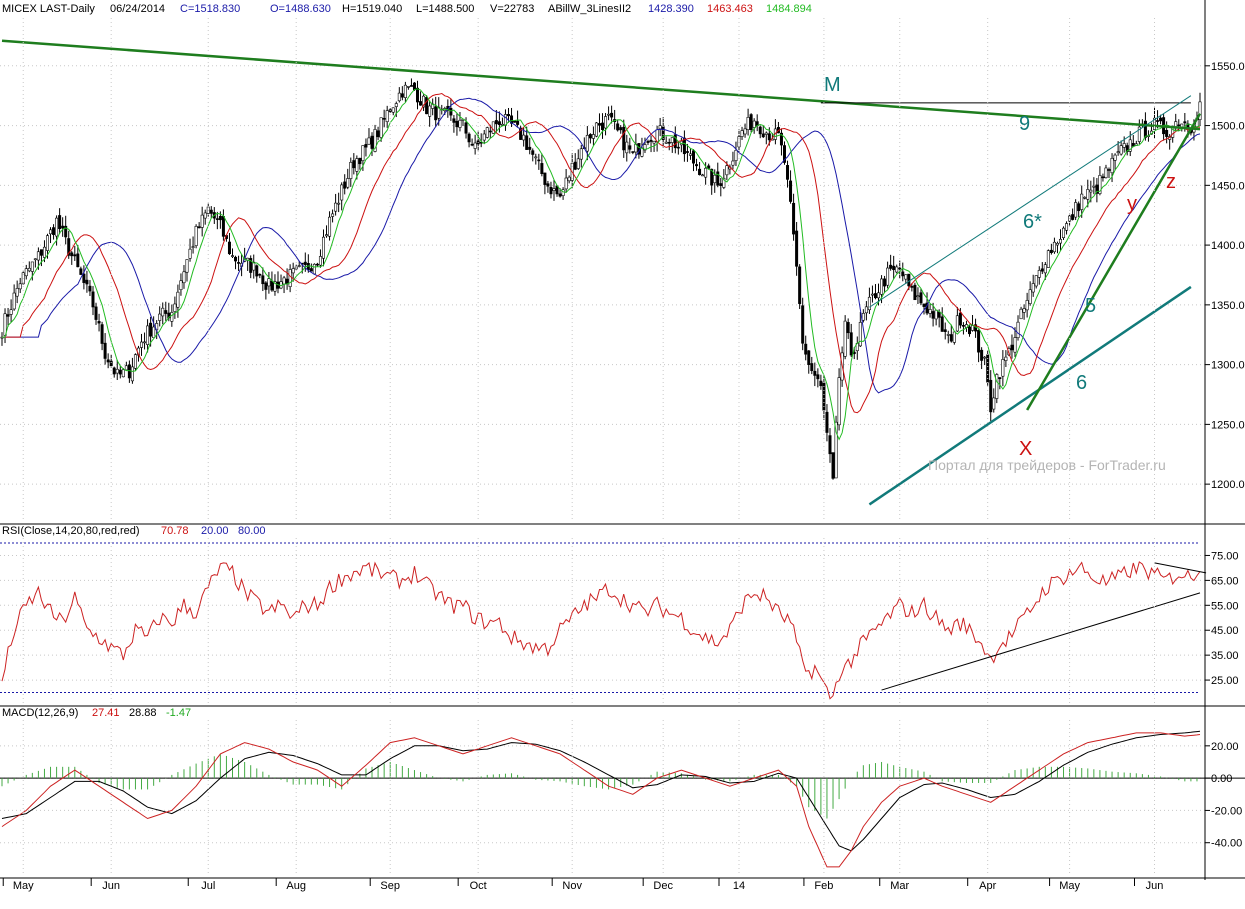  I want to click on macd-hist: -1.47, so click(178, 713).